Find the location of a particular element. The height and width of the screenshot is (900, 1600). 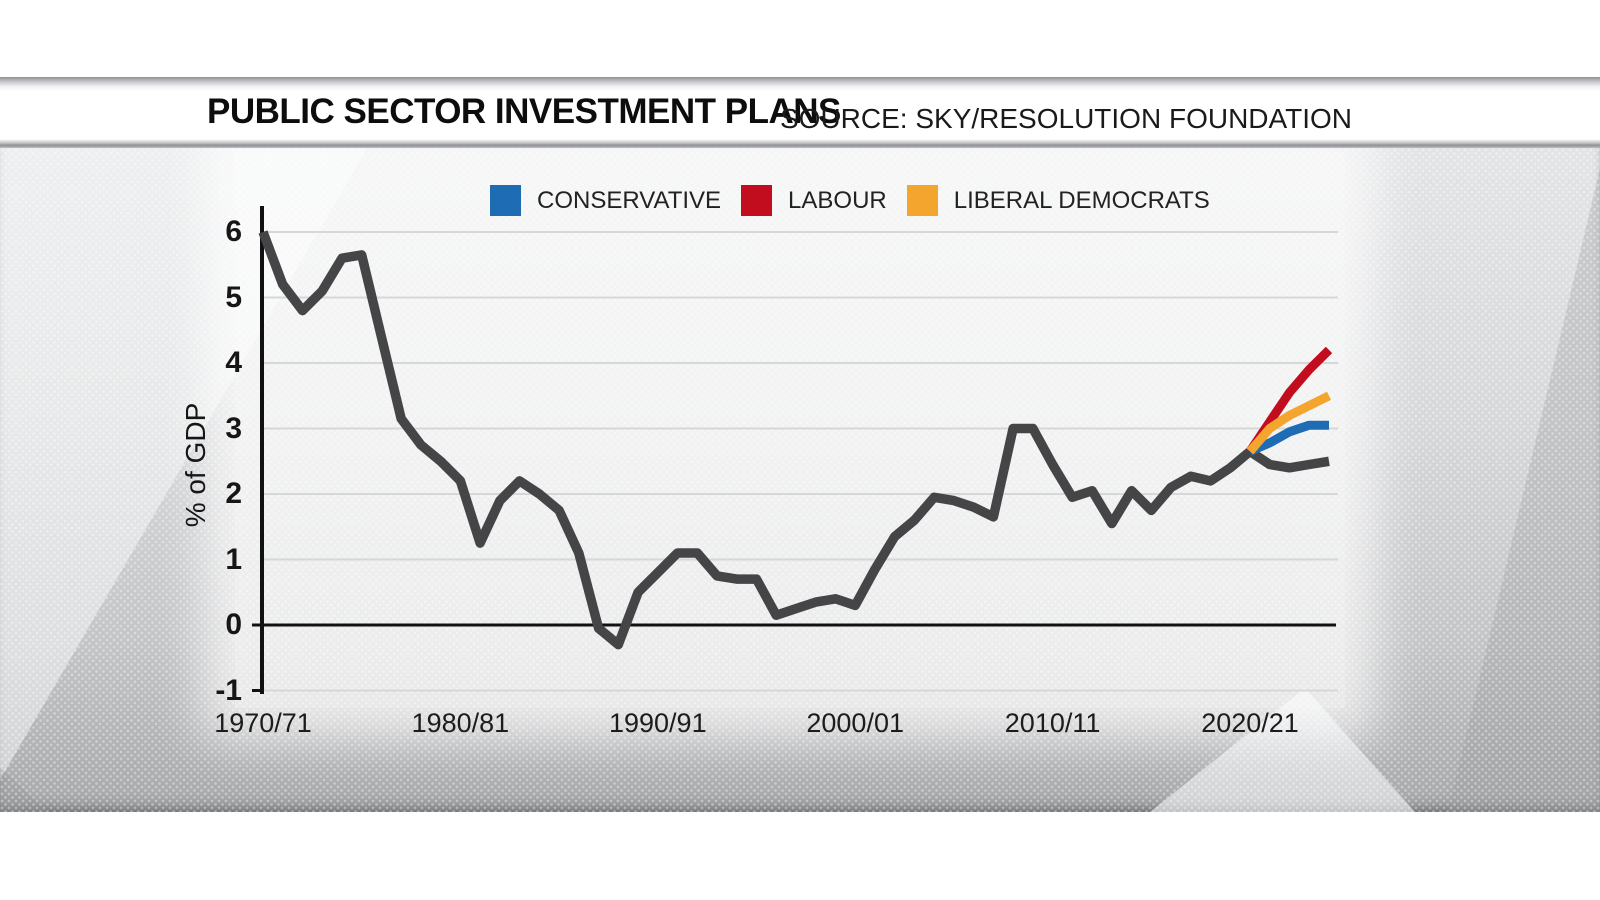

legend-item-libdem: LIBERAL DEMOCRATS is located at coordinates (1058, 200).